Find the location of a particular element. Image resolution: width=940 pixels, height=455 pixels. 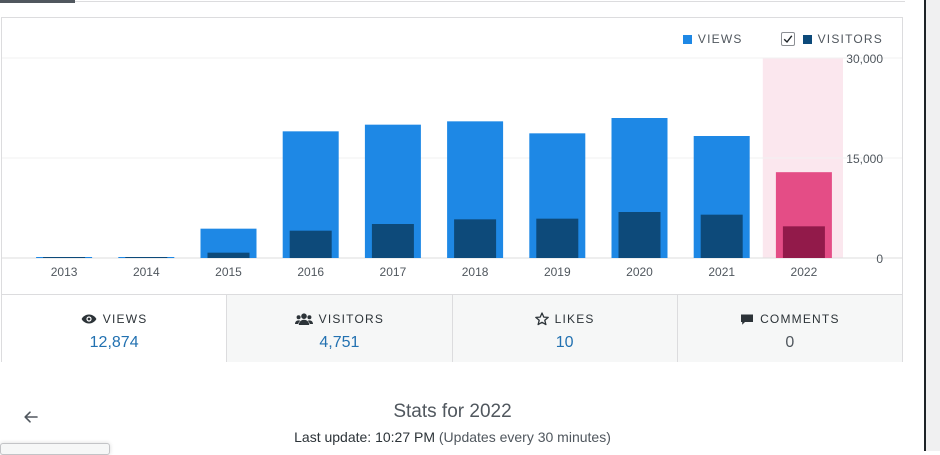

stat-comments-label: COMMENTS is located at coordinates (800, 319).